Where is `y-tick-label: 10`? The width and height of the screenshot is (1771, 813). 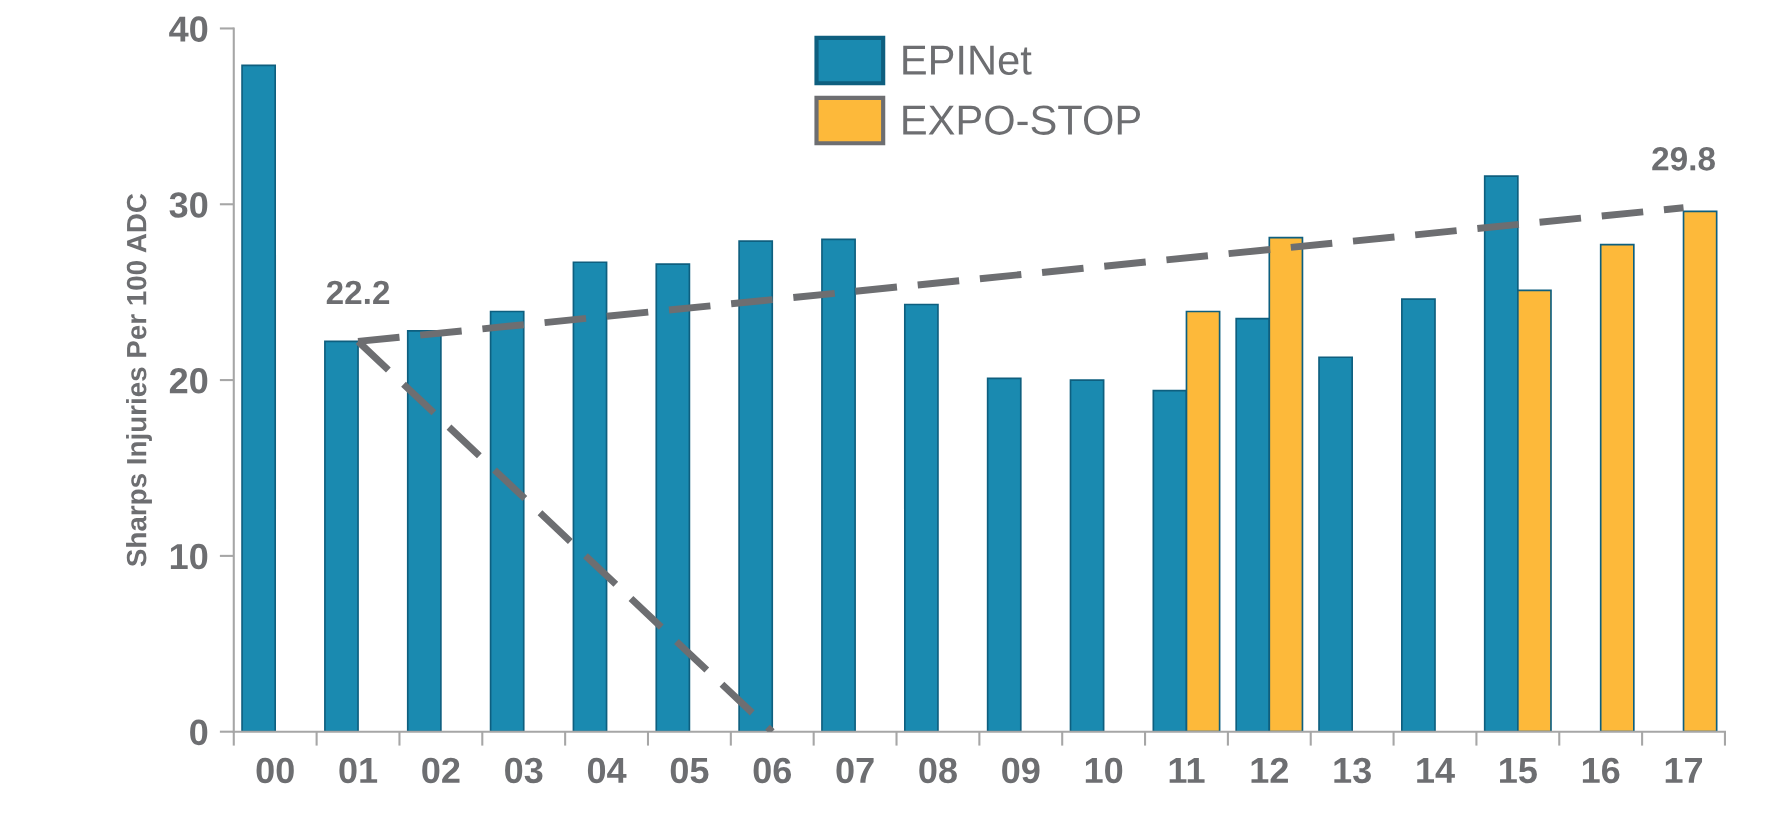 y-tick-label: 10 is located at coordinates (189, 556).